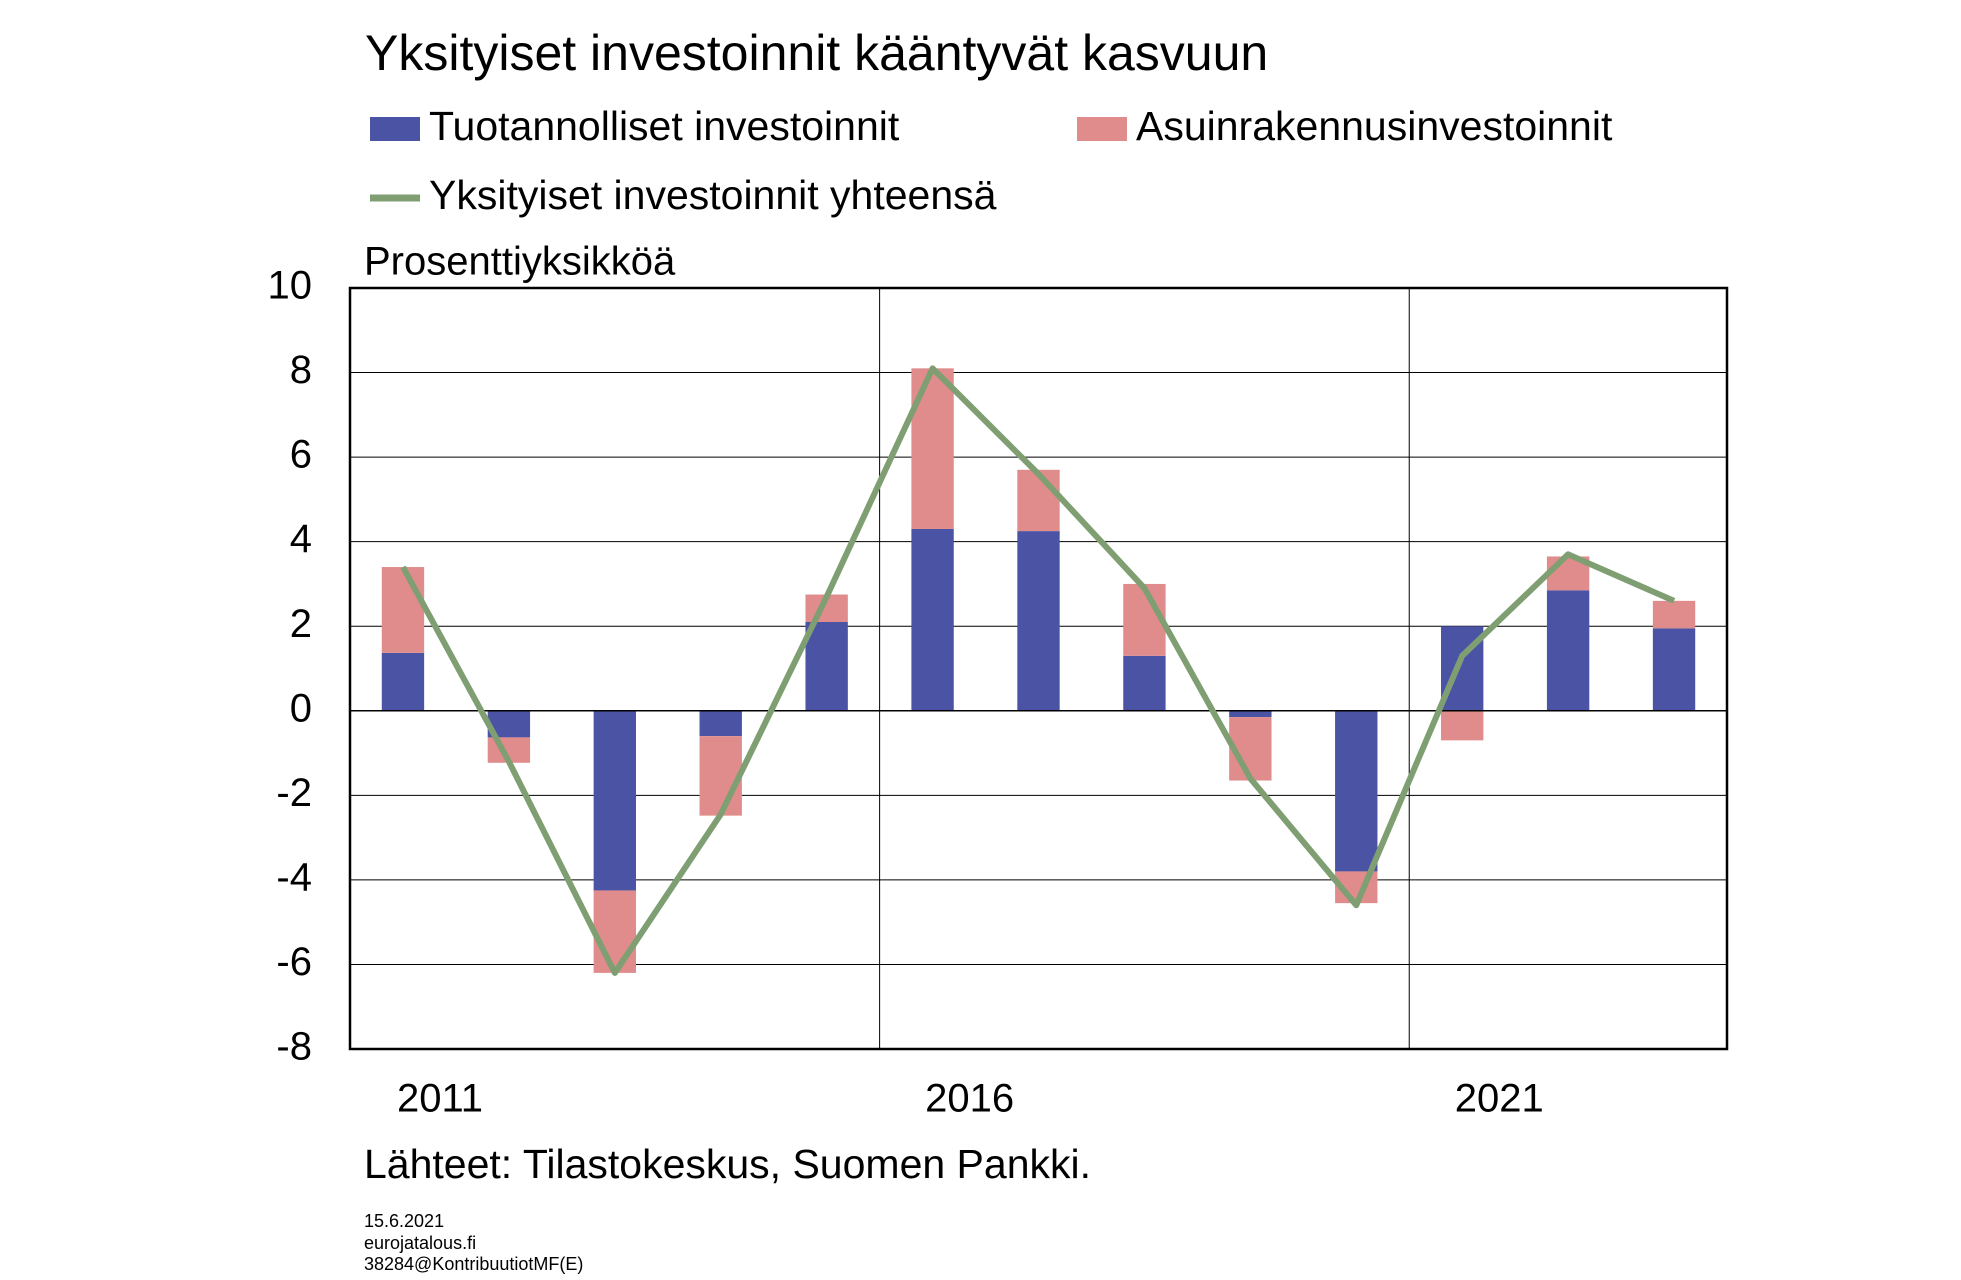 The height and width of the screenshot is (1280, 1961). What do you see at coordinates (1499, 1099) in the screenshot?
I see `x-tick-label: 2021` at bounding box center [1499, 1099].